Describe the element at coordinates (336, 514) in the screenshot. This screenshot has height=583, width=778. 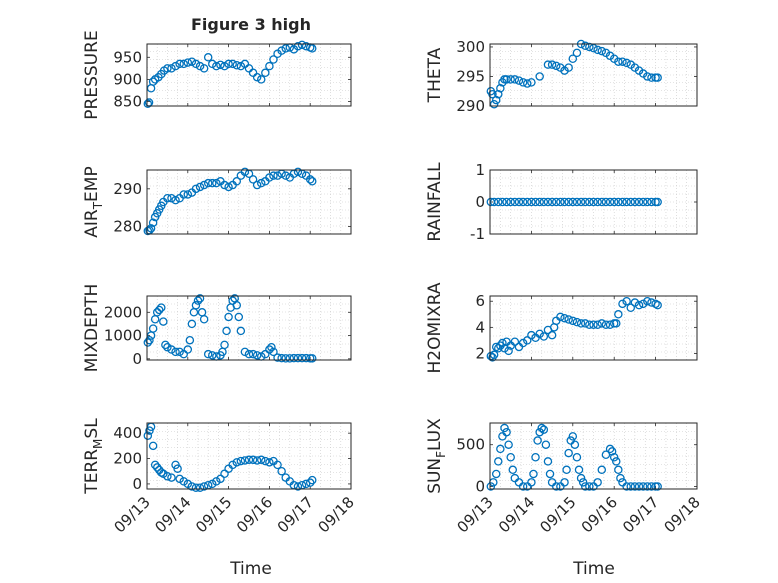
I see `x-tick-label: 09/18` at that location.